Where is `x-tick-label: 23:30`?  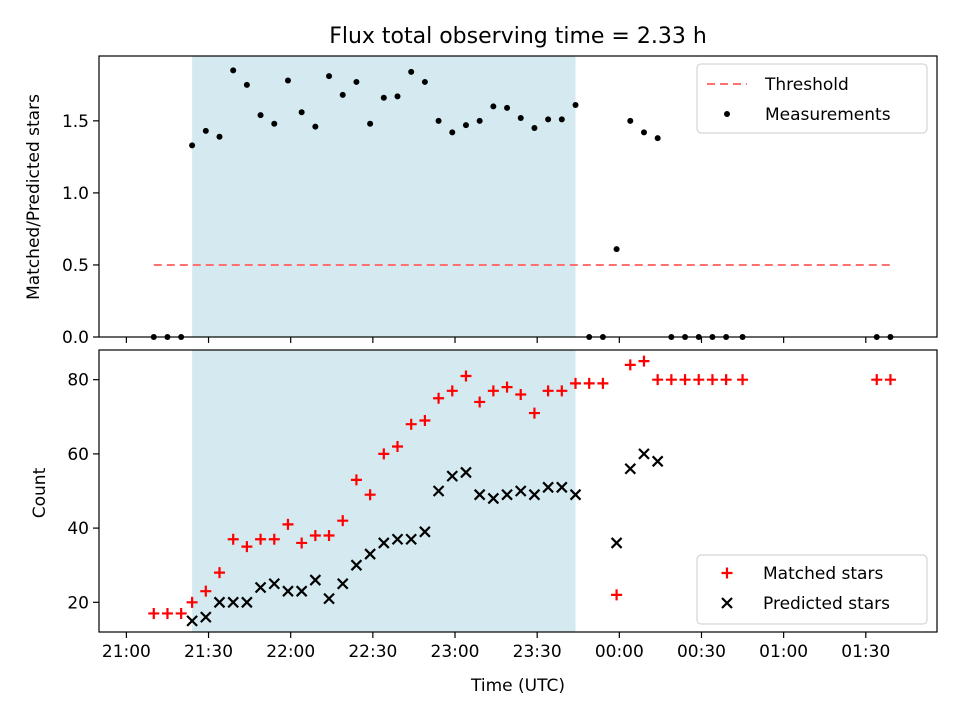
x-tick-label: 23:30 is located at coordinates (537, 652).